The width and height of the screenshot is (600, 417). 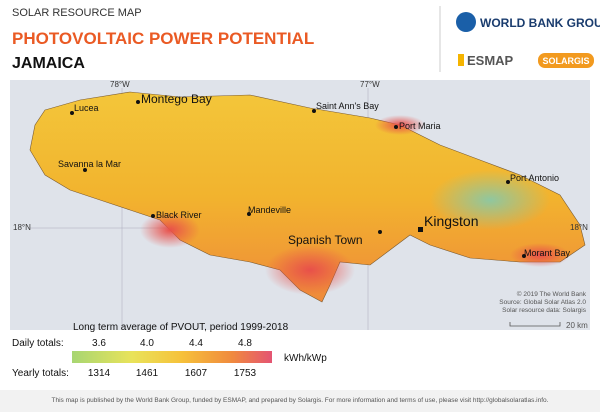 I want to click on solargis-badge, so click(x=566, y=60).